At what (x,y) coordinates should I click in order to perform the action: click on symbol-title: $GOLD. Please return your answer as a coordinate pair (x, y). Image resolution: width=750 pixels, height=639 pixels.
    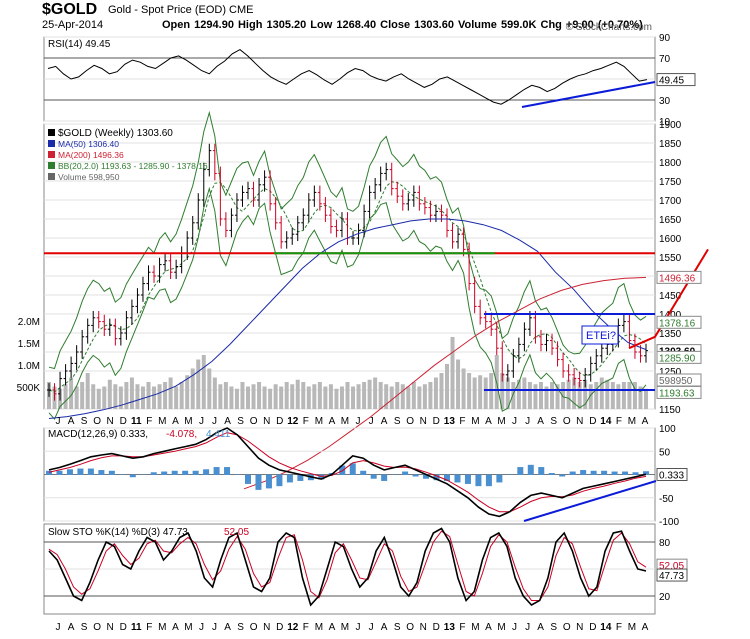
    Looking at the image, I should click on (70, 9).